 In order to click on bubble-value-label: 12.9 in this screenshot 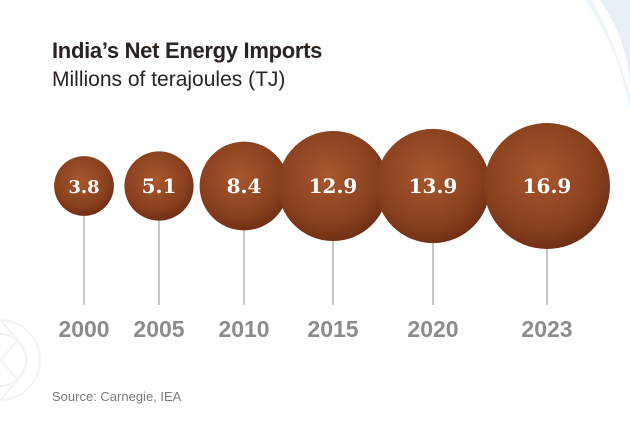, I will do `click(333, 186)`.